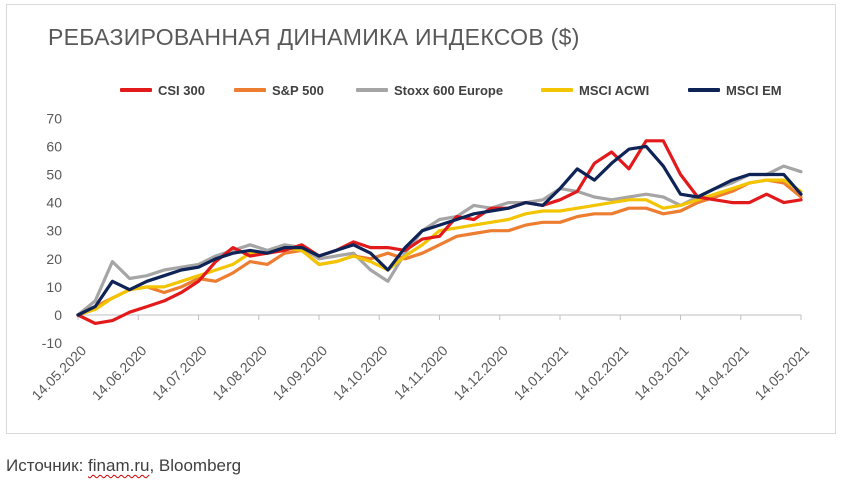 The width and height of the screenshot is (866, 487). Describe the element at coordinates (47, 465) in the screenshot. I see `source-prefix: Источник:` at that location.